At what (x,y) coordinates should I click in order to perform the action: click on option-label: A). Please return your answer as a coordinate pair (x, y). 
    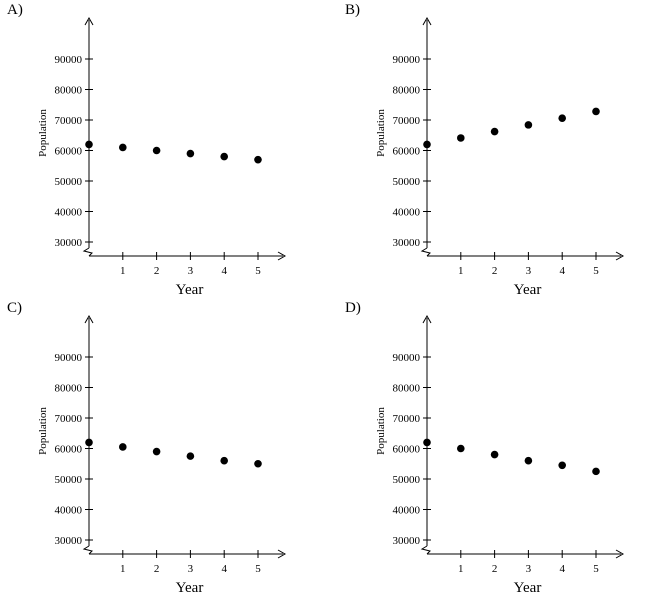
    Looking at the image, I should click on (15, 10).